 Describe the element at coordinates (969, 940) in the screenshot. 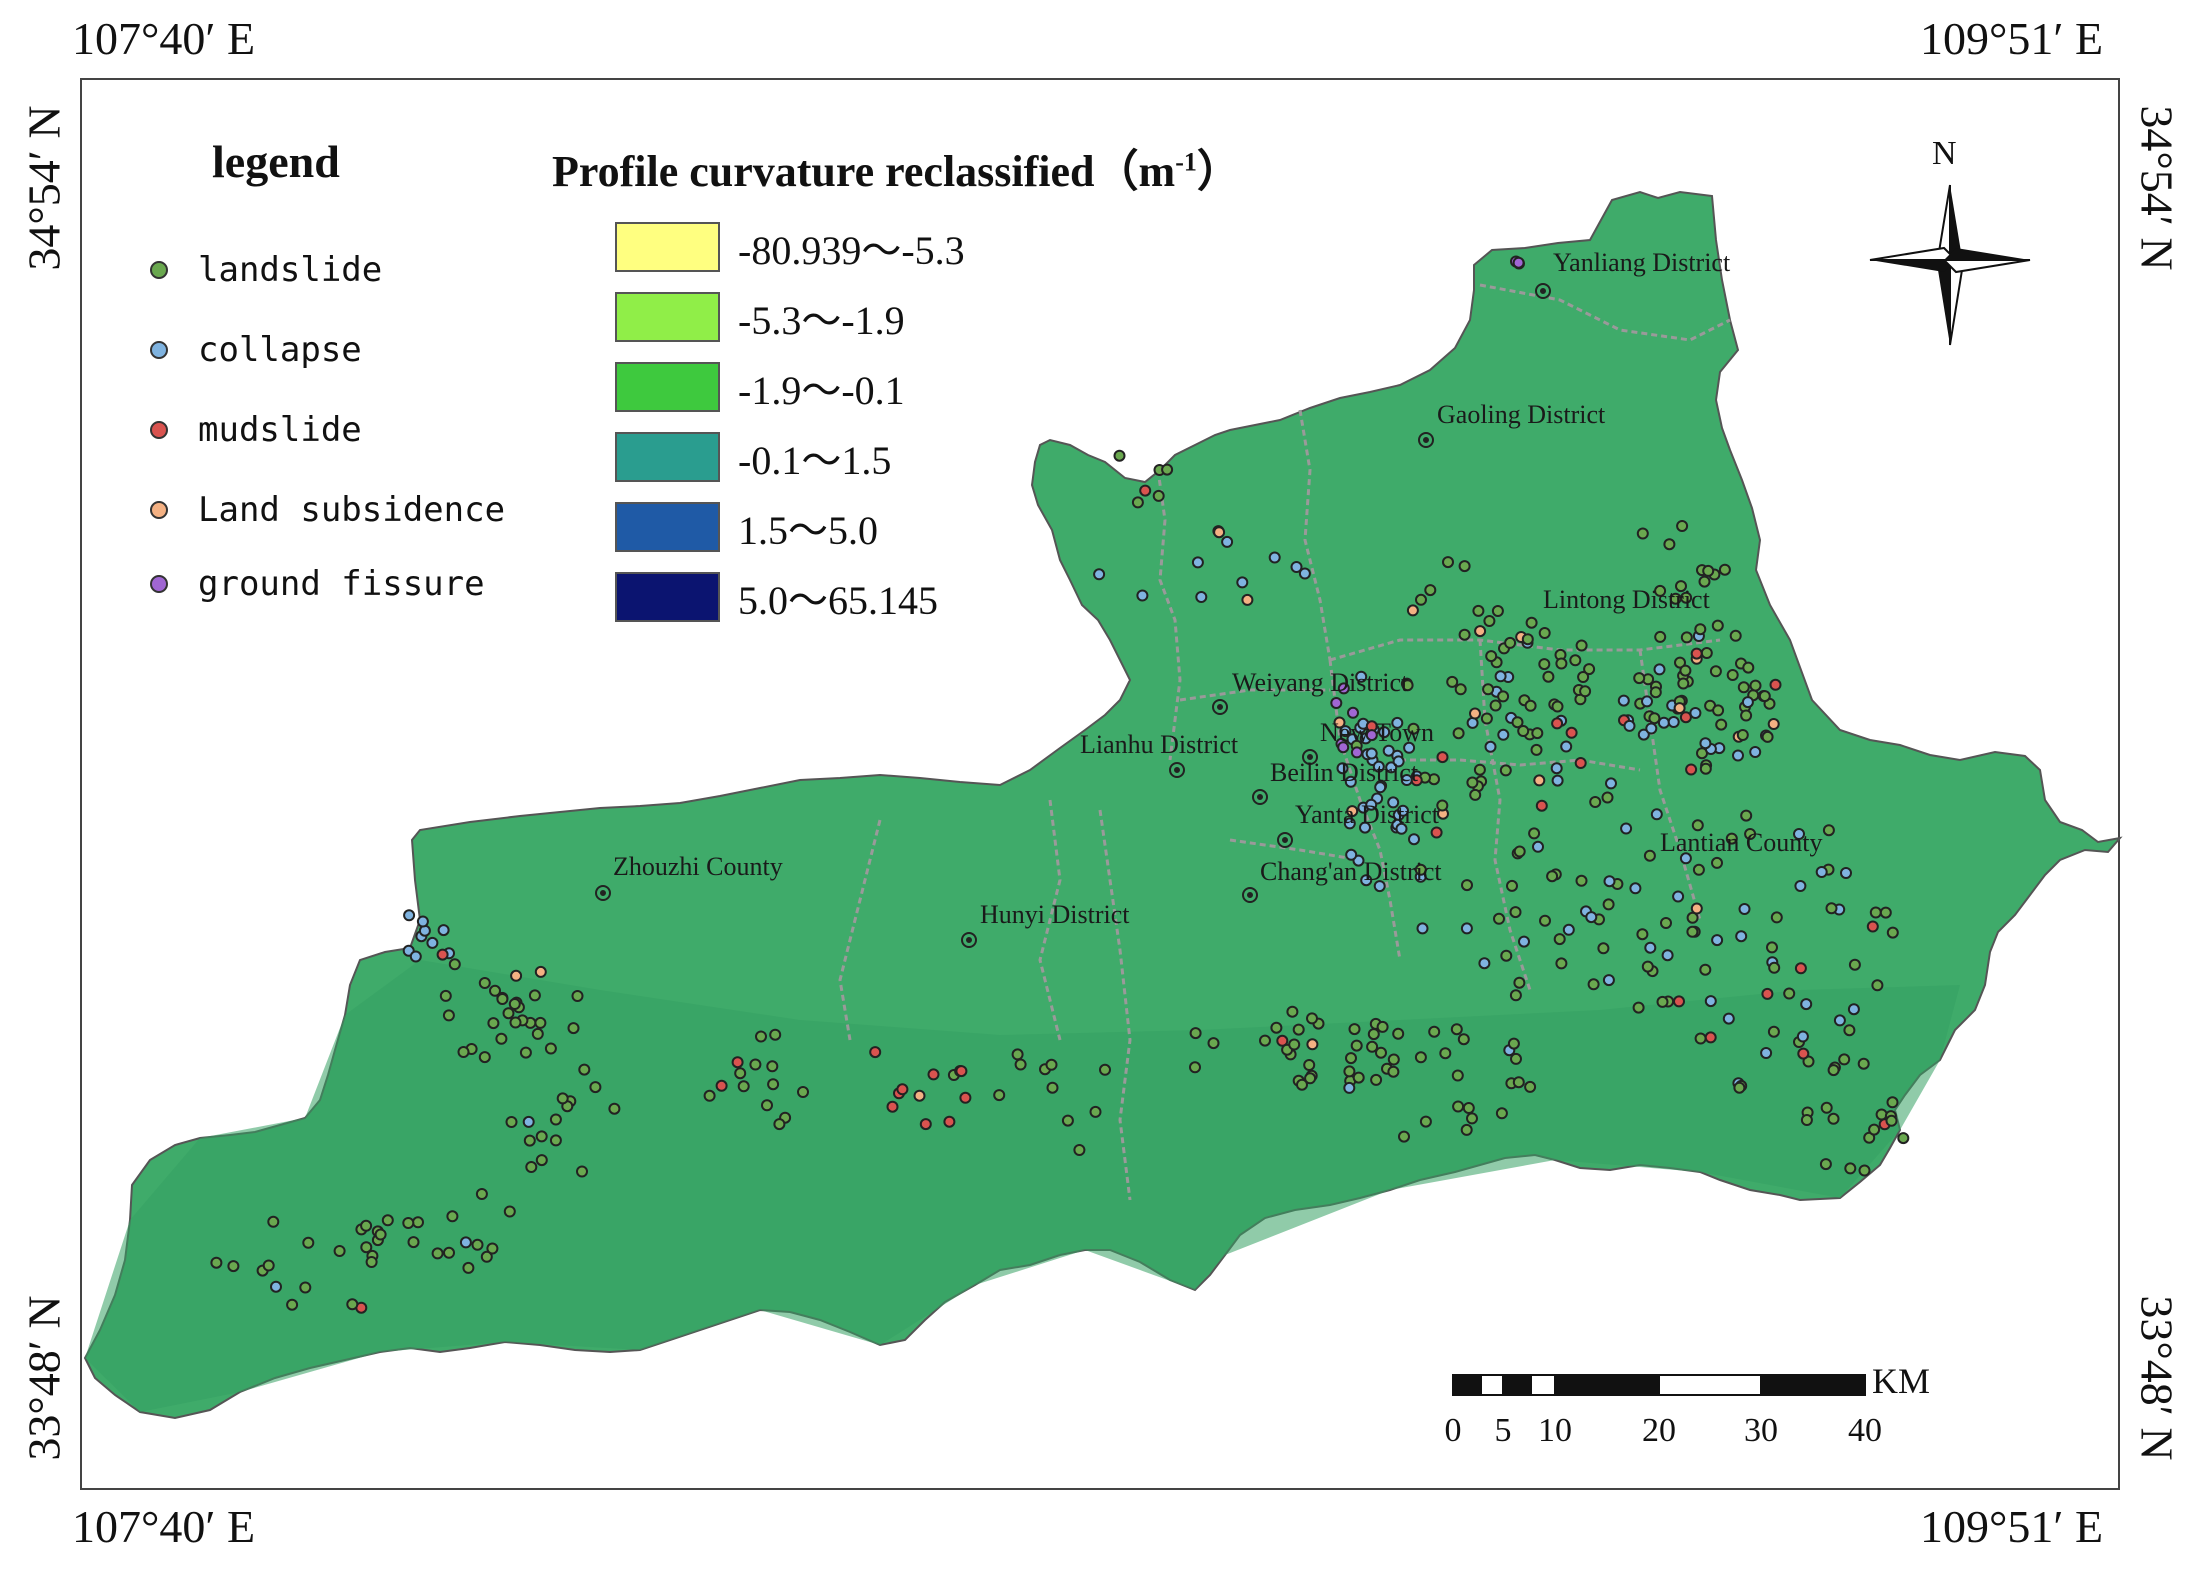

I see `county-seat-hunyi` at that location.